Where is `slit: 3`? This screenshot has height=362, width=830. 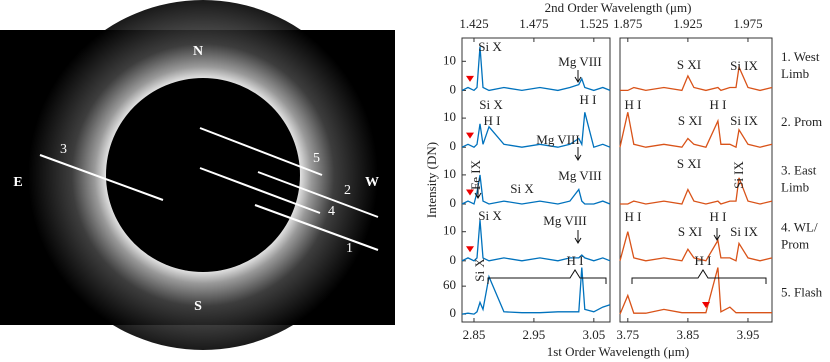 slit: 3 is located at coordinates (63, 149).